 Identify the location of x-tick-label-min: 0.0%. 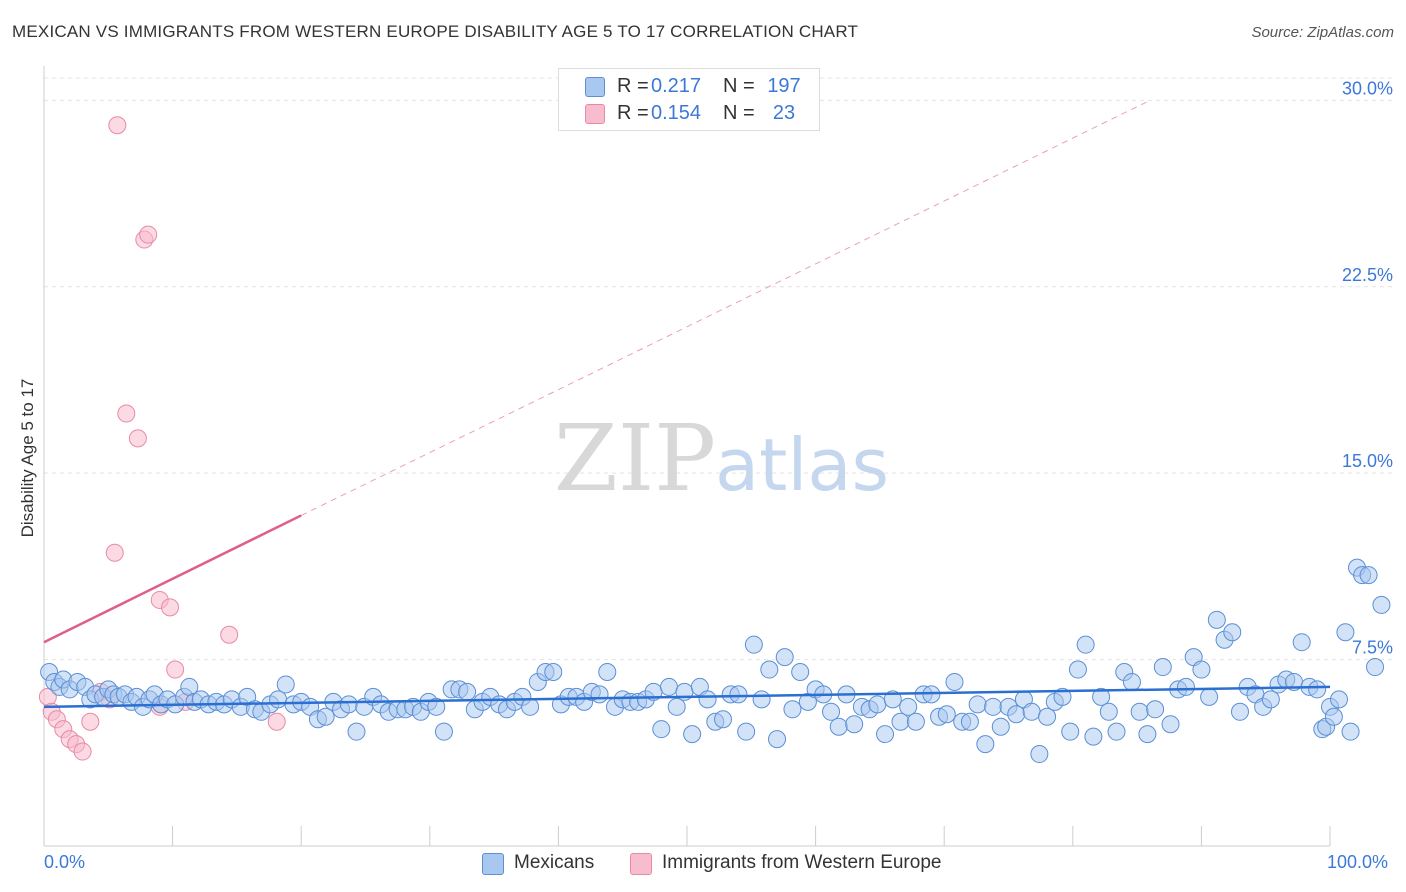
(65, 862).